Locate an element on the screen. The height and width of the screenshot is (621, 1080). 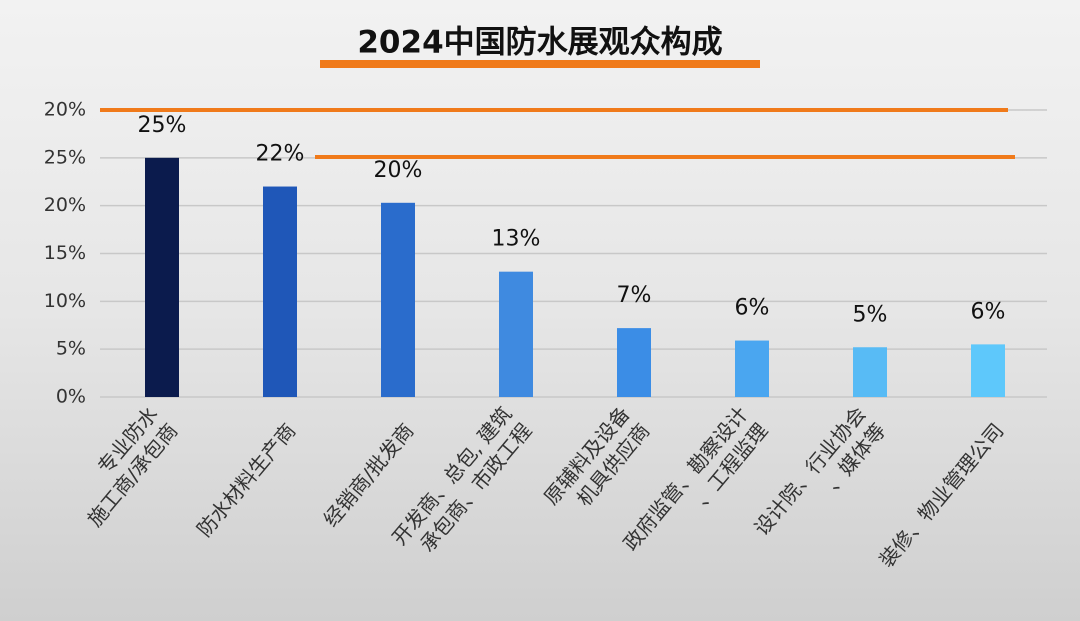
y-tick-label: 10% is located at coordinates (65, 301).